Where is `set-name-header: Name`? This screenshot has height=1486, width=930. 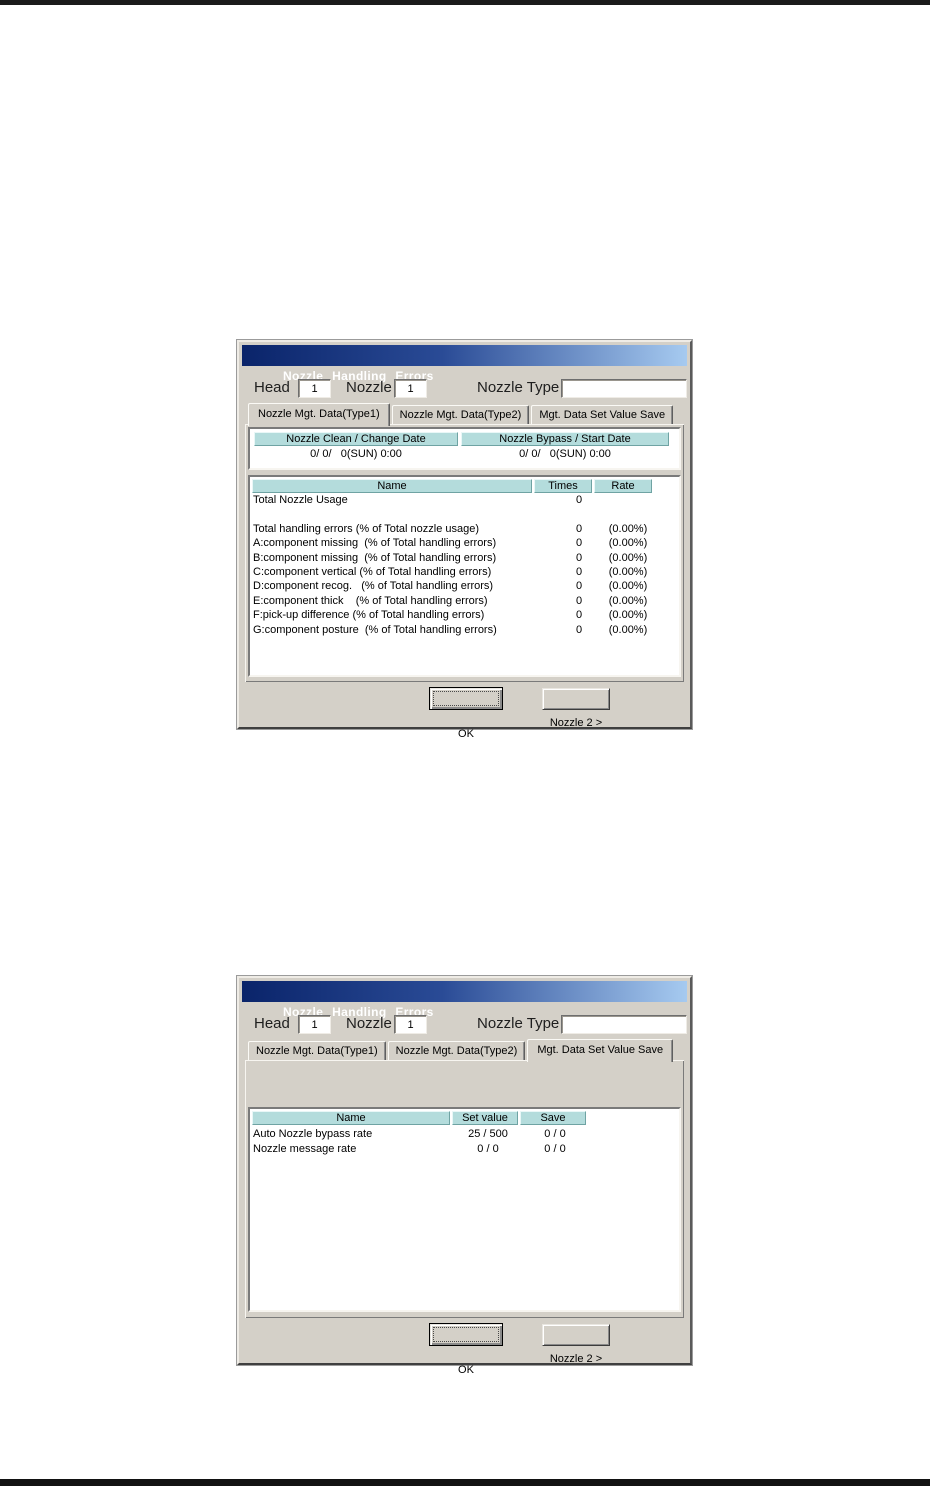 set-name-header: Name is located at coordinates (351, 1118).